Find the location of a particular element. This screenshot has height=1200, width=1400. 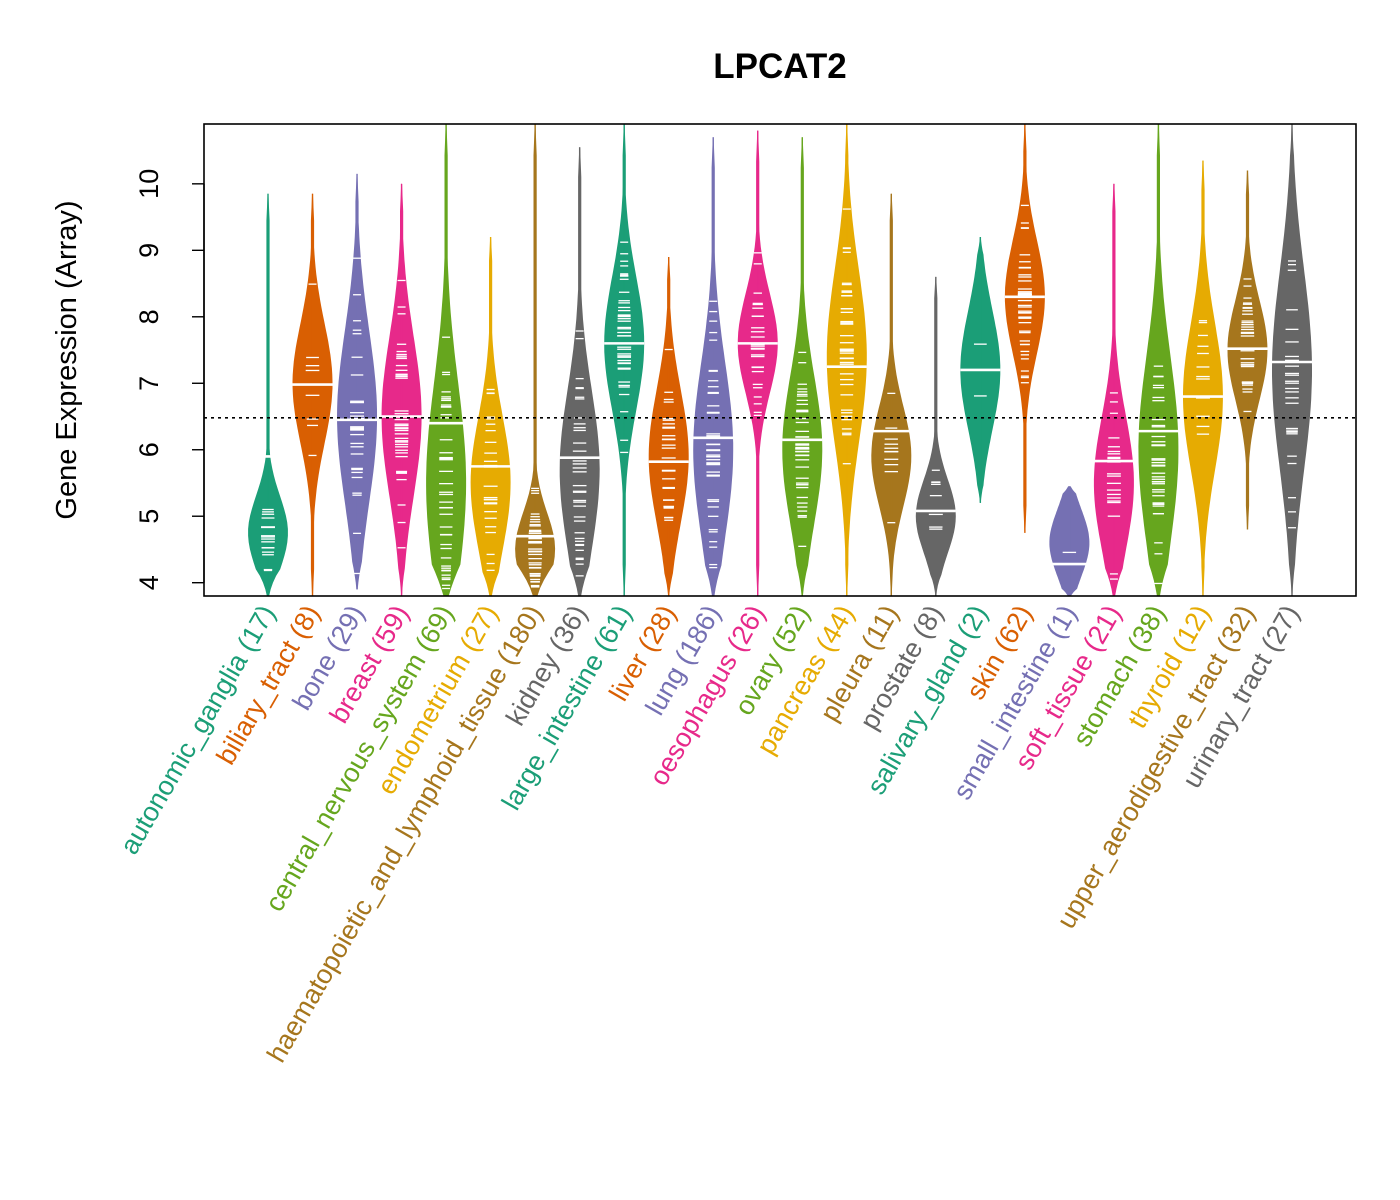

y-axis-label: Gene Expression (Array) is located at coordinates (67, 359).